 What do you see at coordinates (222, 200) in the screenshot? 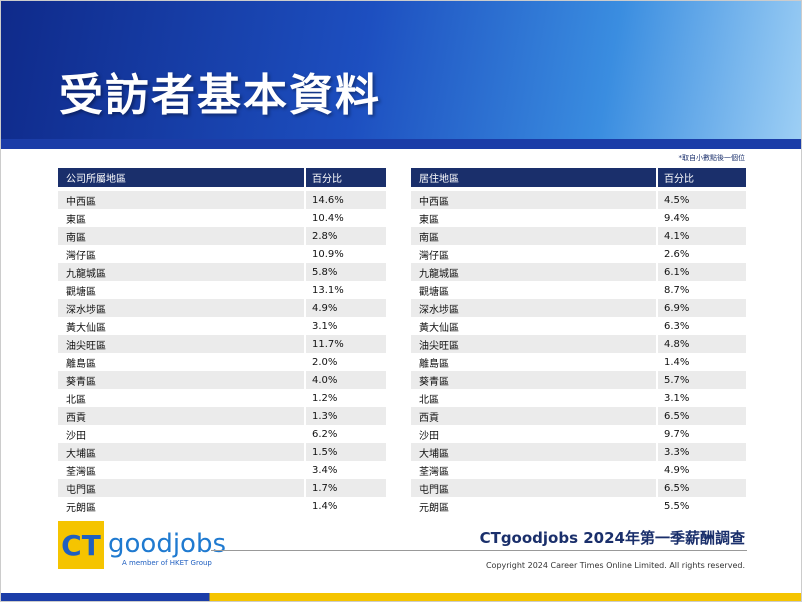
I see `table-row: 中西區 14.6%` at bounding box center [222, 200].